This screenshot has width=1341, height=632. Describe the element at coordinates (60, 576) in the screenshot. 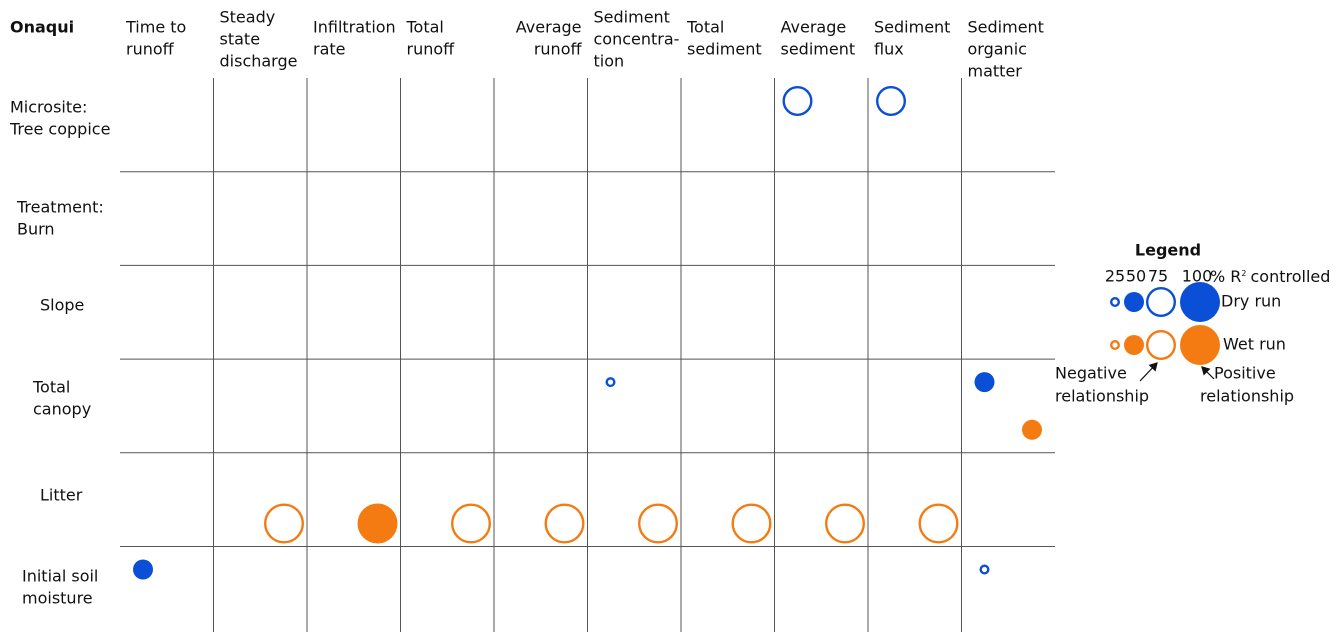

I see `row-label: Initial soil` at that location.